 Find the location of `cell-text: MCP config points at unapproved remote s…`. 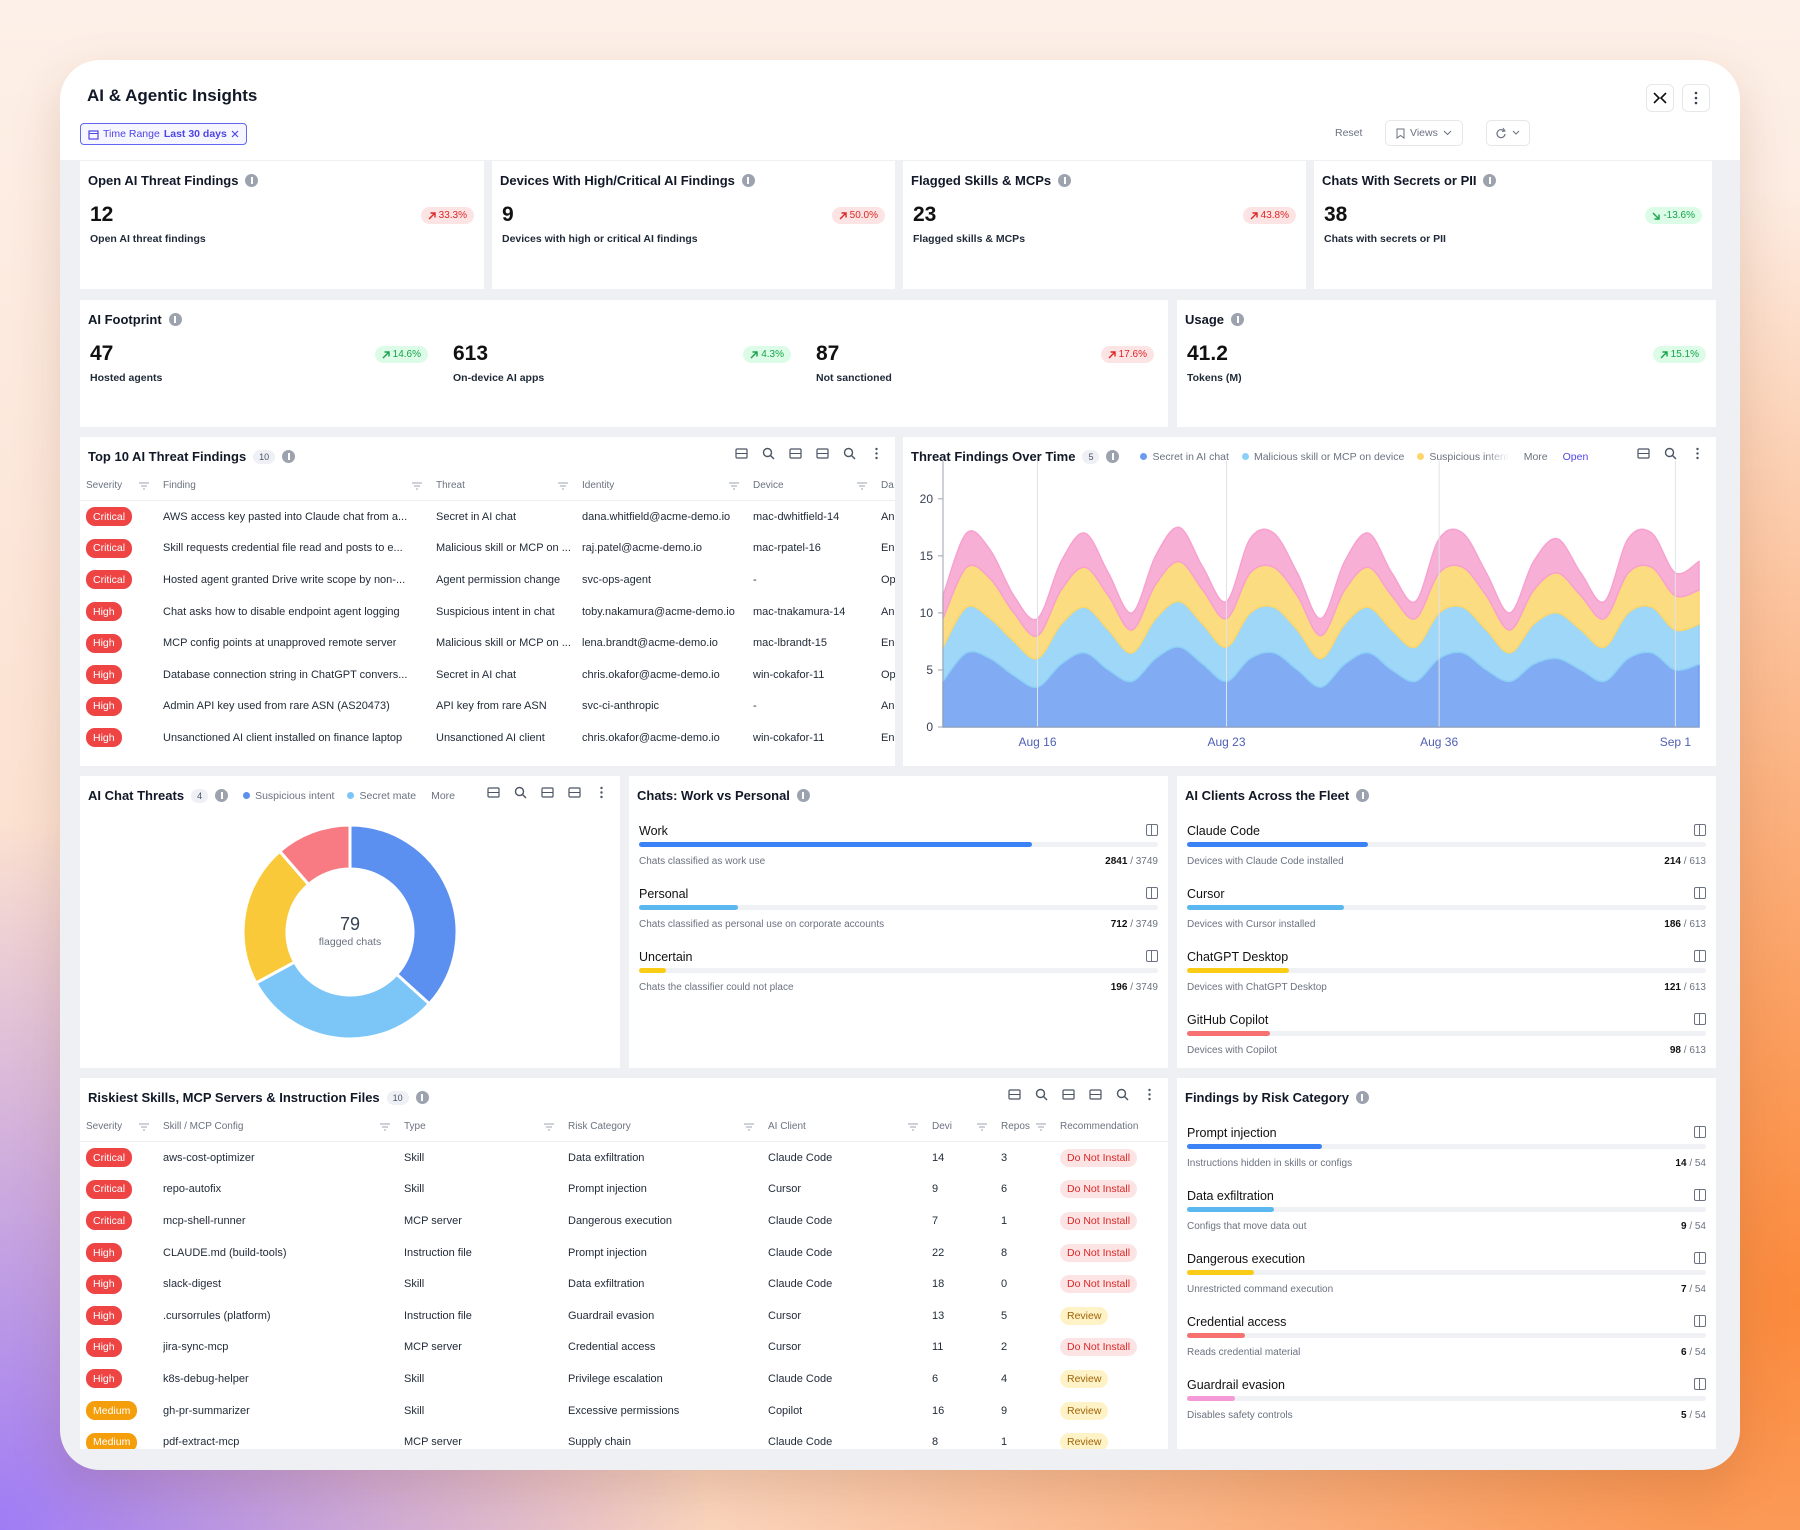

cell-text: MCP config points at unapproved remote s… is located at coordinates (280, 643).